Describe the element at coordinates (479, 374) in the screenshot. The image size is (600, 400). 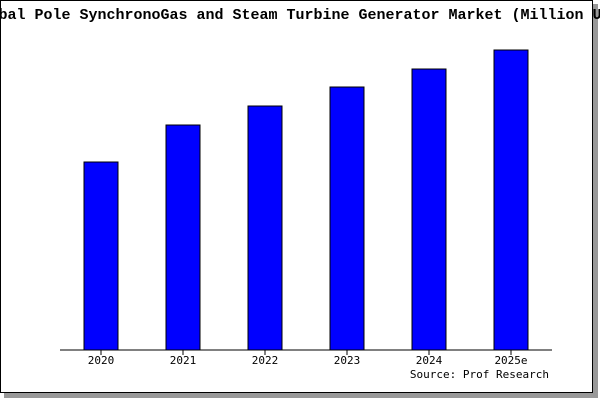
I see `source: Source: Prof Research` at that location.